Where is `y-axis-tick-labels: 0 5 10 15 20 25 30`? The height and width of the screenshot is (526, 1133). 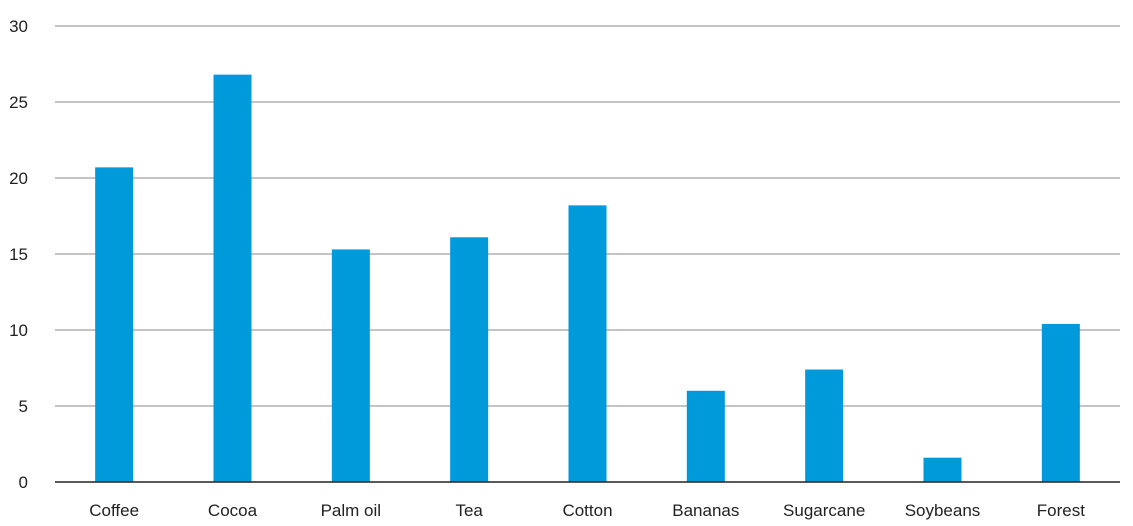
y-axis-tick-labels: 0 5 10 15 20 25 30 is located at coordinates (18, 254).